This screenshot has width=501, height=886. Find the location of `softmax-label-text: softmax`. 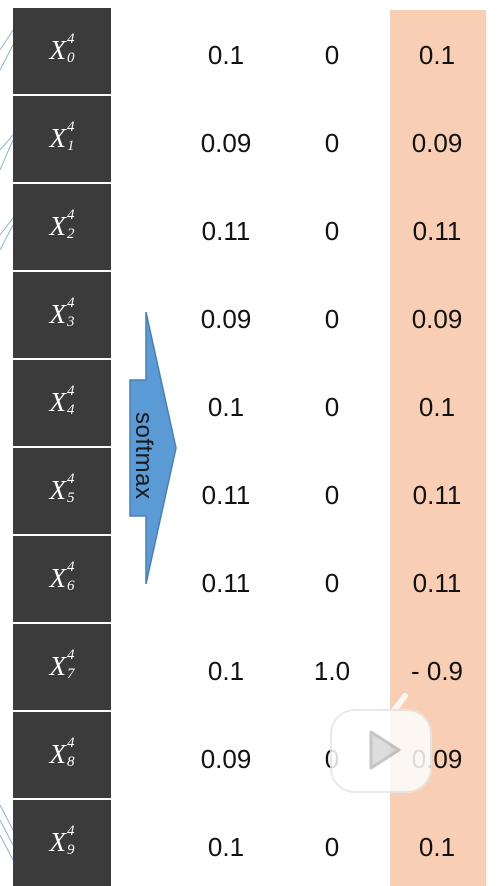

softmax-label-text: softmax is located at coordinates (143, 456).